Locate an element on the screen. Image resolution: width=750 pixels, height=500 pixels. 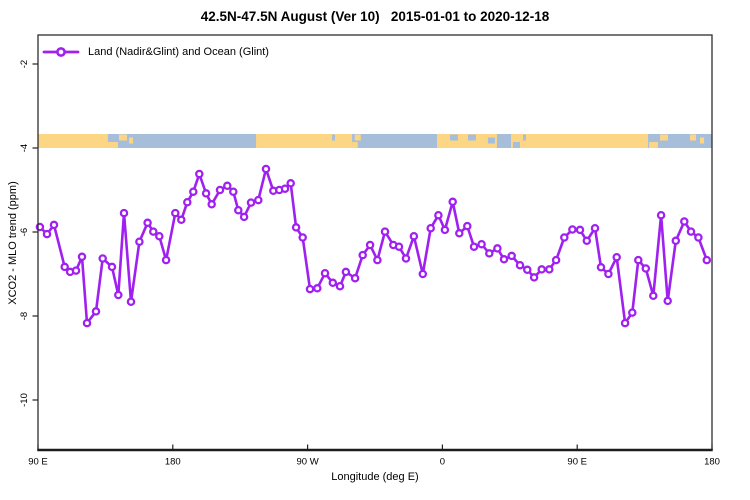
legend-marker-icon is located at coordinates (61, 52).